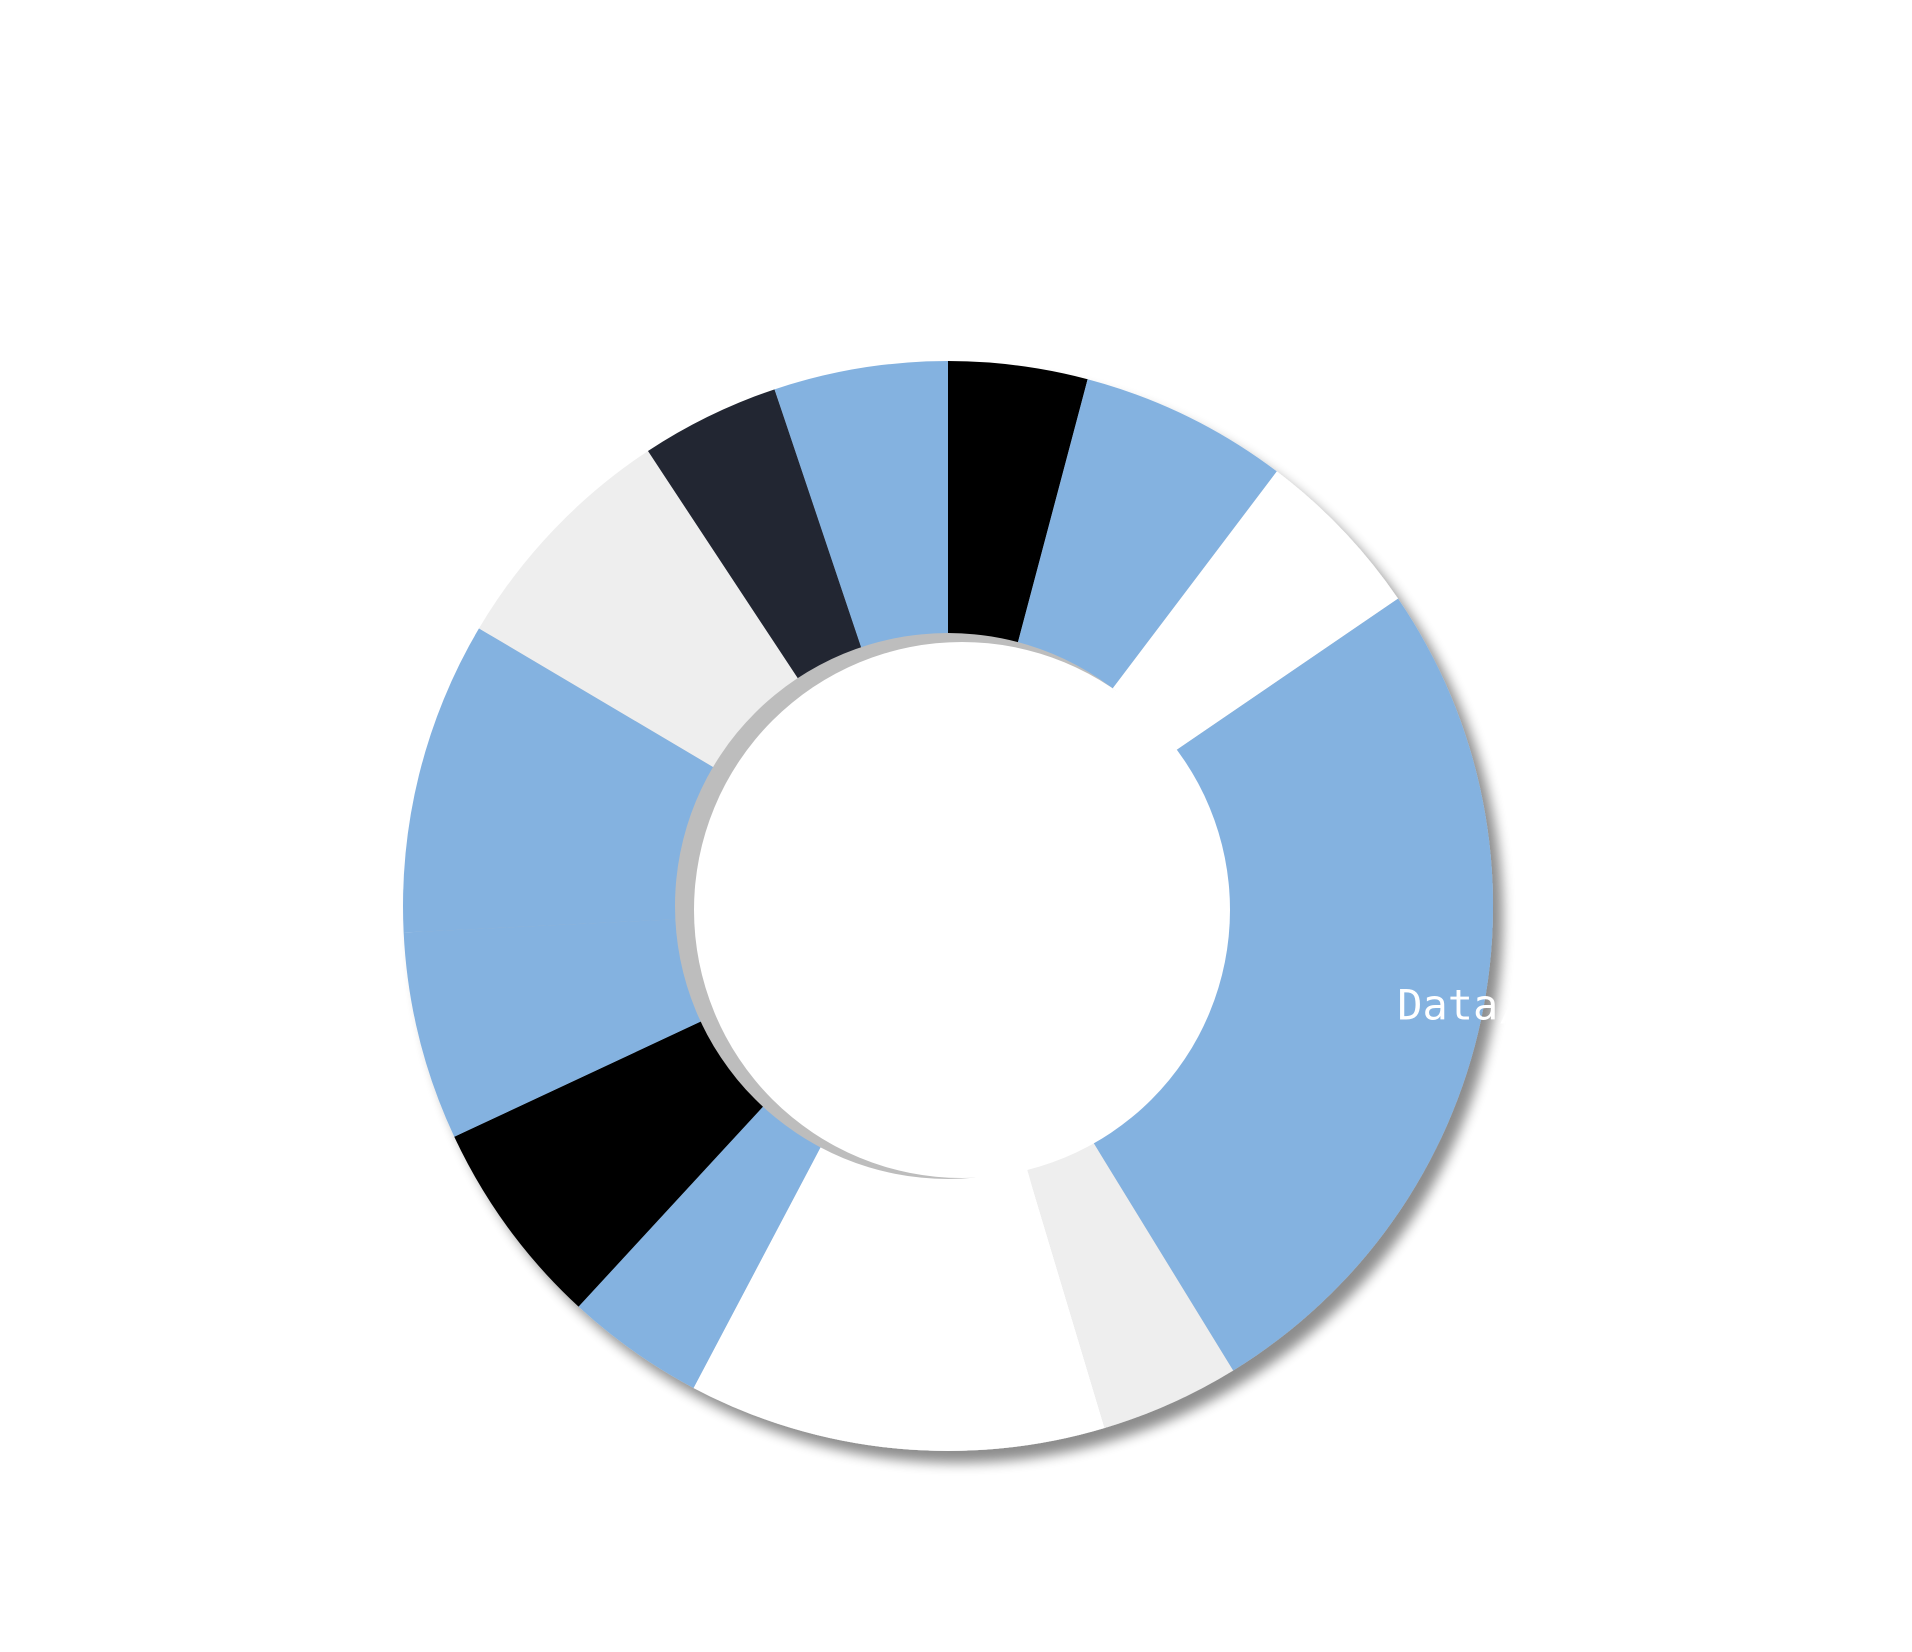 This screenshot has width=1912, height=1652. I want to click on slice-label-service-provider: Service Provider 0, so click(560, 292).